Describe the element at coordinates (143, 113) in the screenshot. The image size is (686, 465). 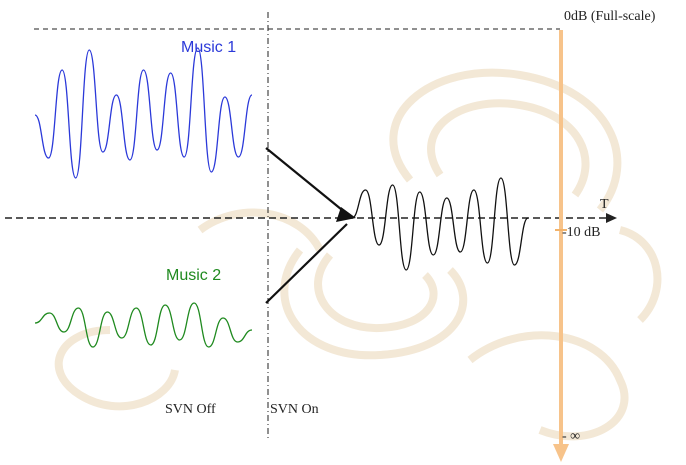
I see `music1-waveform` at that location.